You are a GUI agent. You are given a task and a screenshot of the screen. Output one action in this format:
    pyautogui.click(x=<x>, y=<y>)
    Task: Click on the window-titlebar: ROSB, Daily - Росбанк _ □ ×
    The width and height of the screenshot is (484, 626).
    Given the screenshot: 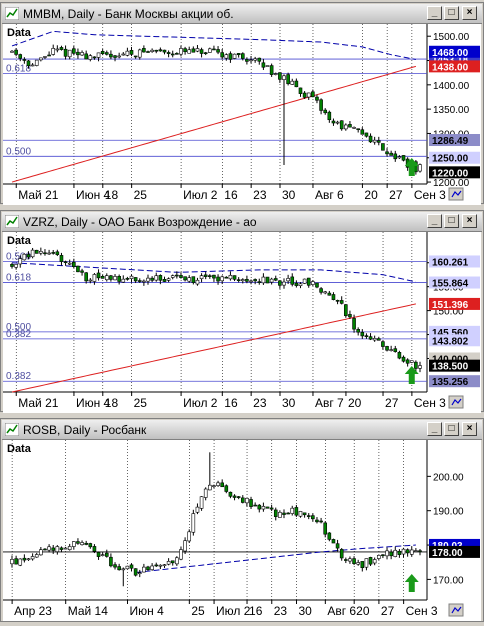 What is the action you would take?
    pyautogui.click(x=242, y=430)
    